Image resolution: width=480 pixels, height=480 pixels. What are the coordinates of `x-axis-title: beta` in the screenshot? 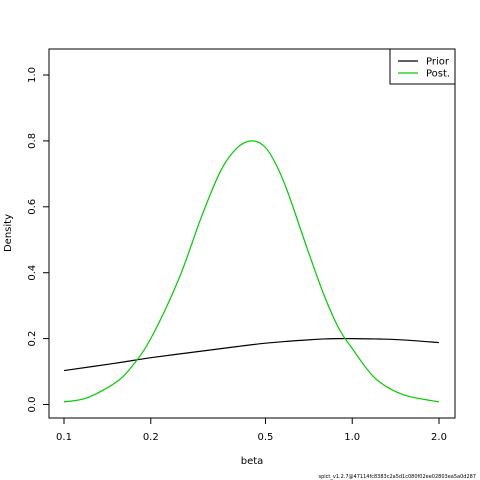 It's located at (252, 461).